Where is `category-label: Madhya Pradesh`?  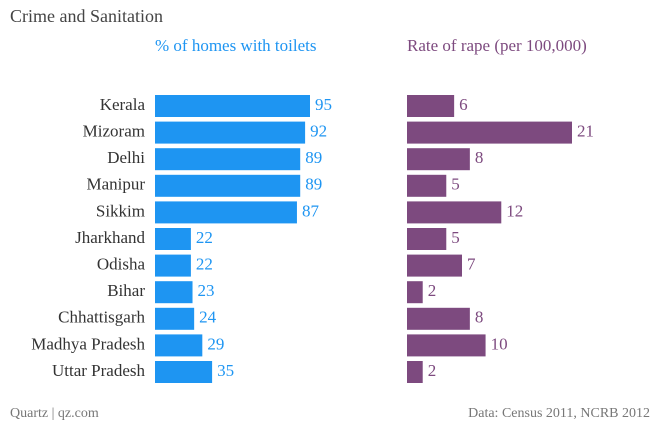
category-label: Madhya Pradesh is located at coordinates (88, 343).